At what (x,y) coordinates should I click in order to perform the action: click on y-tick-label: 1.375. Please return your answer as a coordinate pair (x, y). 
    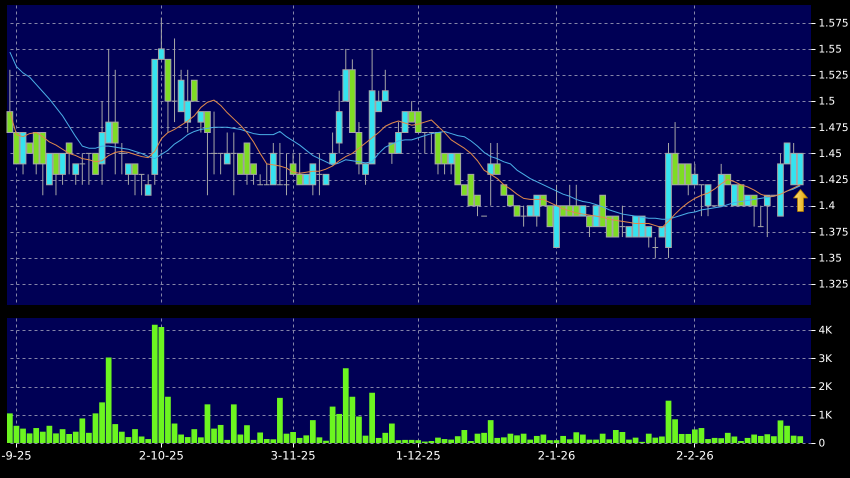
    Looking at the image, I should click on (833, 232).